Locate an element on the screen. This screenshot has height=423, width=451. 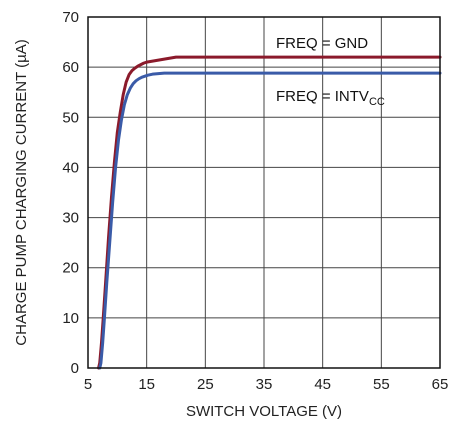
x-tick-label: 5 is located at coordinates (88, 384).